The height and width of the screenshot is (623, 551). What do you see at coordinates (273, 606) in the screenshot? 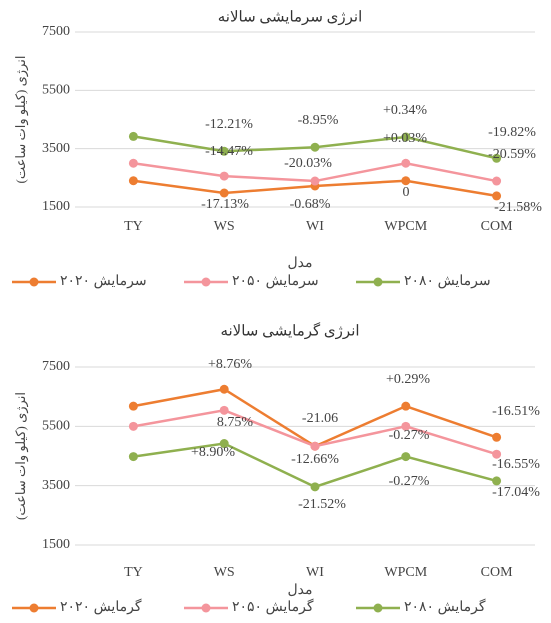
I see `legend-label: گرمایش ۲۰۵۰` at bounding box center [273, 606].